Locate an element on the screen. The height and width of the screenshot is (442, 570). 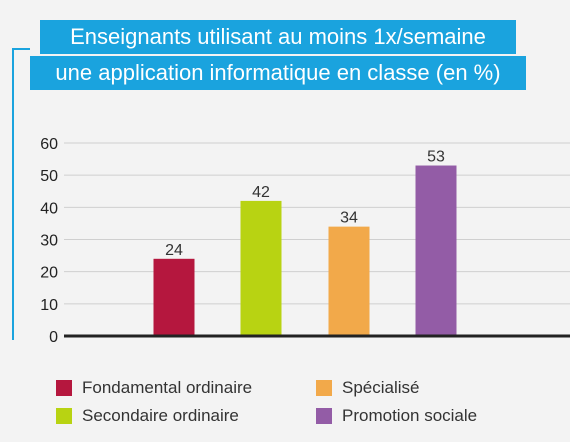
data-label-1: 24 is located at coordinates (174, 250).